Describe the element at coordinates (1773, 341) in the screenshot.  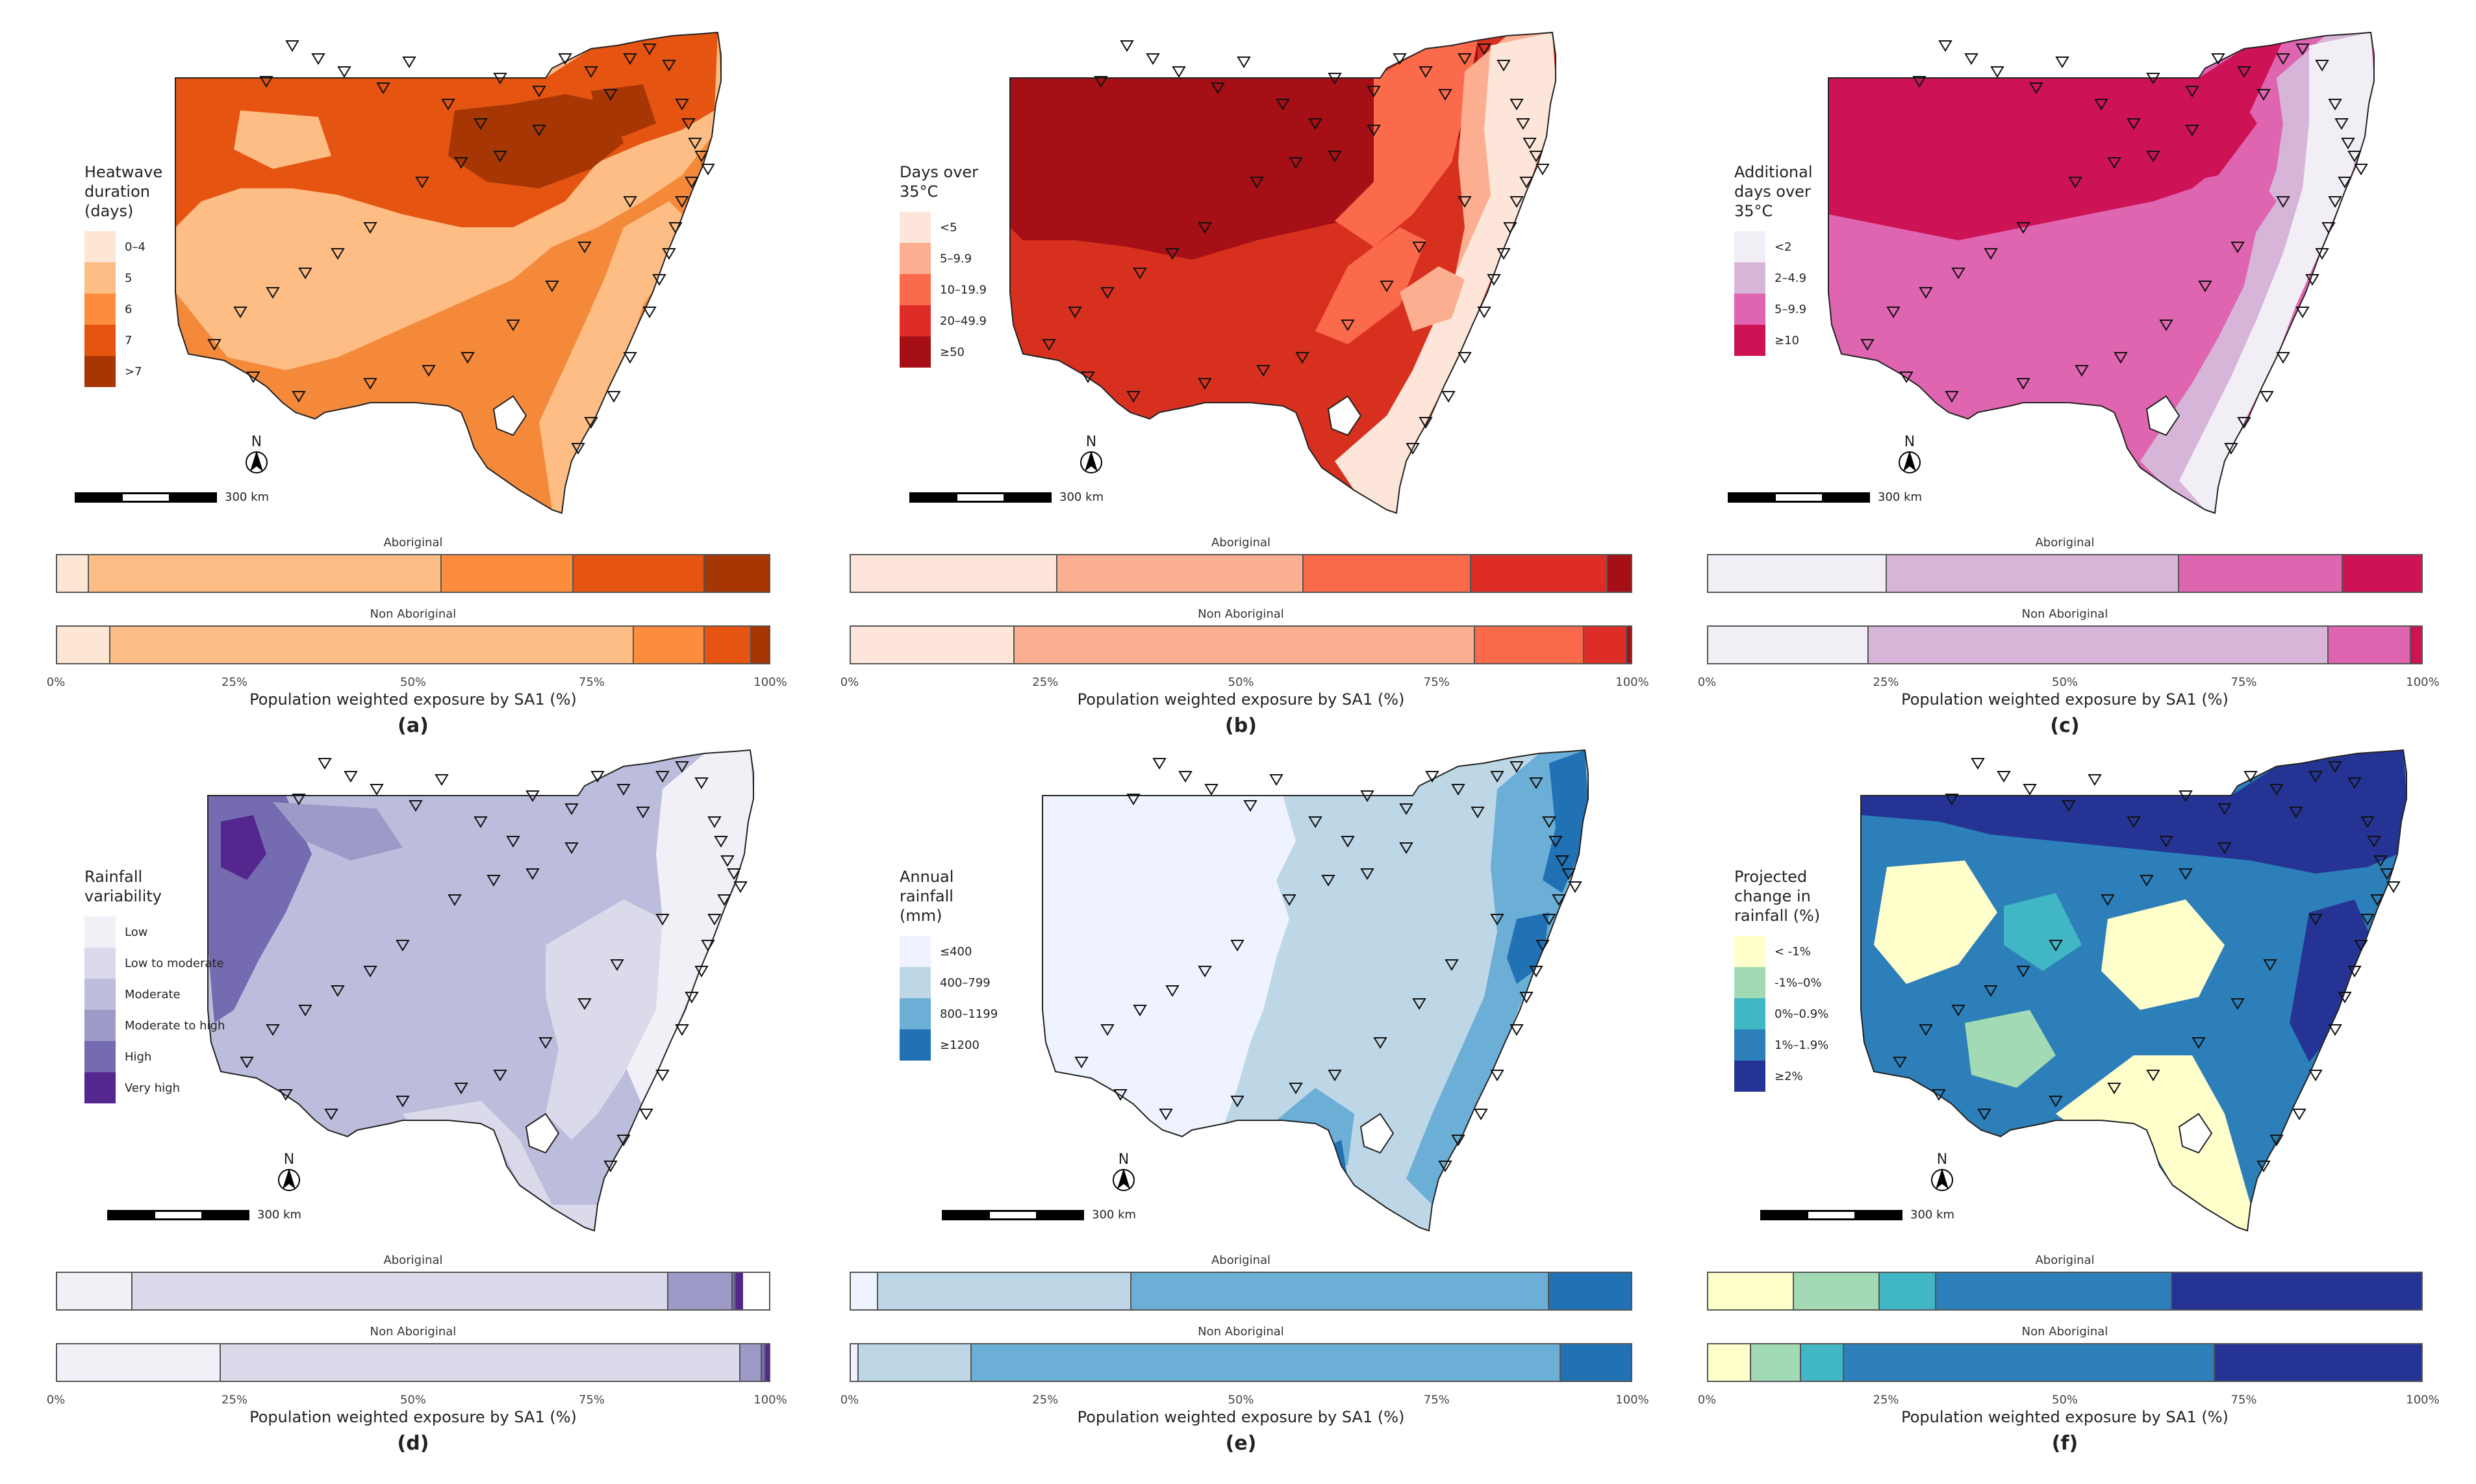
I see `legend-item: ≥10` at that location.